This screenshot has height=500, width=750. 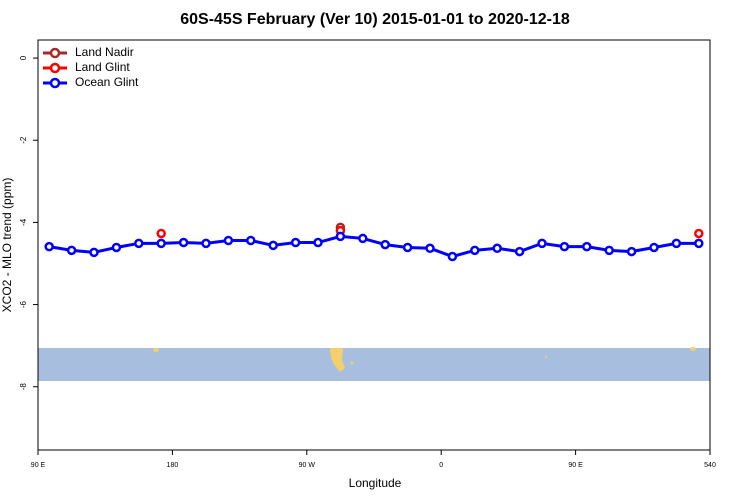 What do you see at coordinates (23, 387) in the screenshot?
I see `y-tick-label: -8` at bounding box center [23, 387].